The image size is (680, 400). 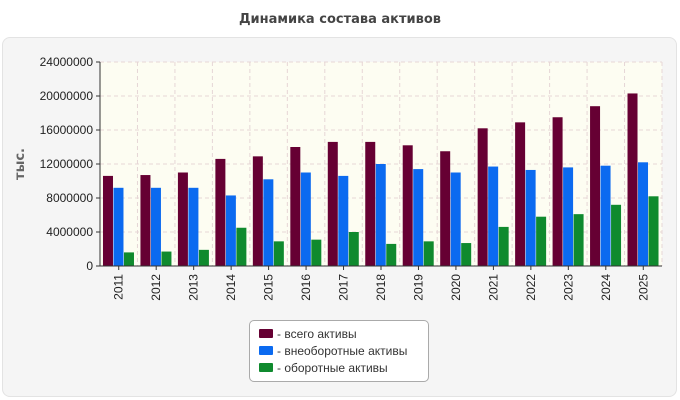 I want to click on x-tick-label: 2025, so click(x=643, y=287).